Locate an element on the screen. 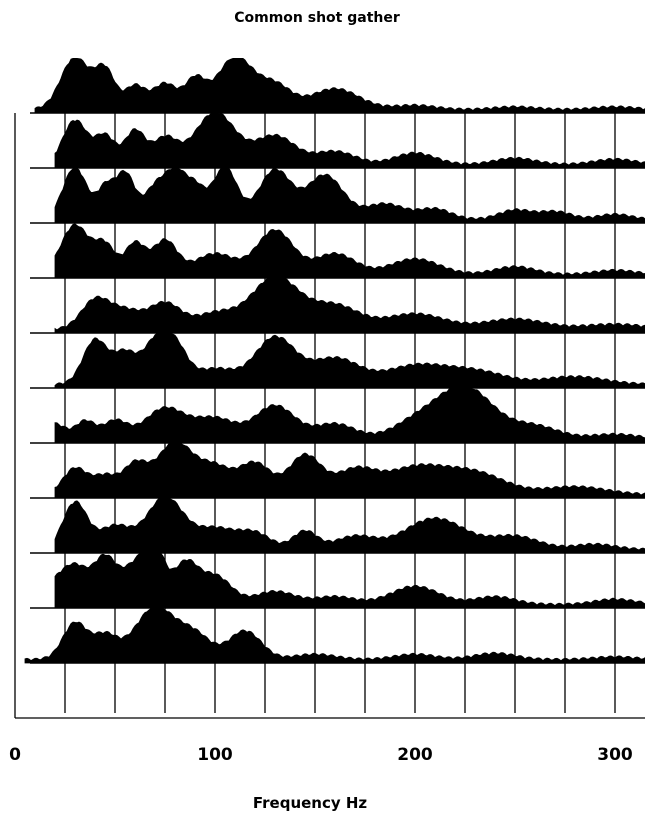 The width and height of the screenshot is (645, 822). x-ticks: 0 100 200 300 is located at coordinates (321, 755).